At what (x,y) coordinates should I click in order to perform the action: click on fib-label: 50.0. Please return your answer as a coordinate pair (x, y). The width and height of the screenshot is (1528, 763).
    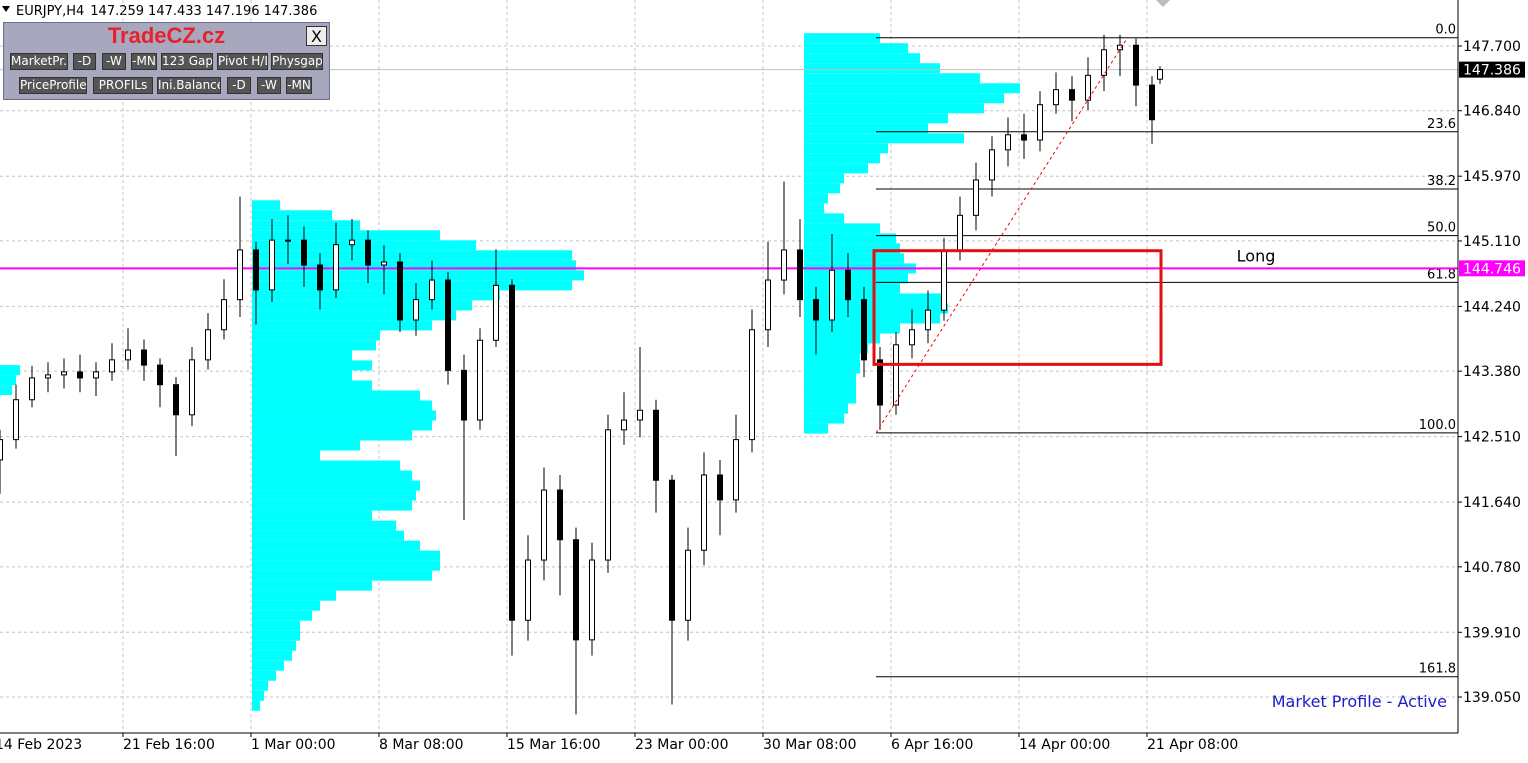
    Looking at the image, I should click on (1441, 228).